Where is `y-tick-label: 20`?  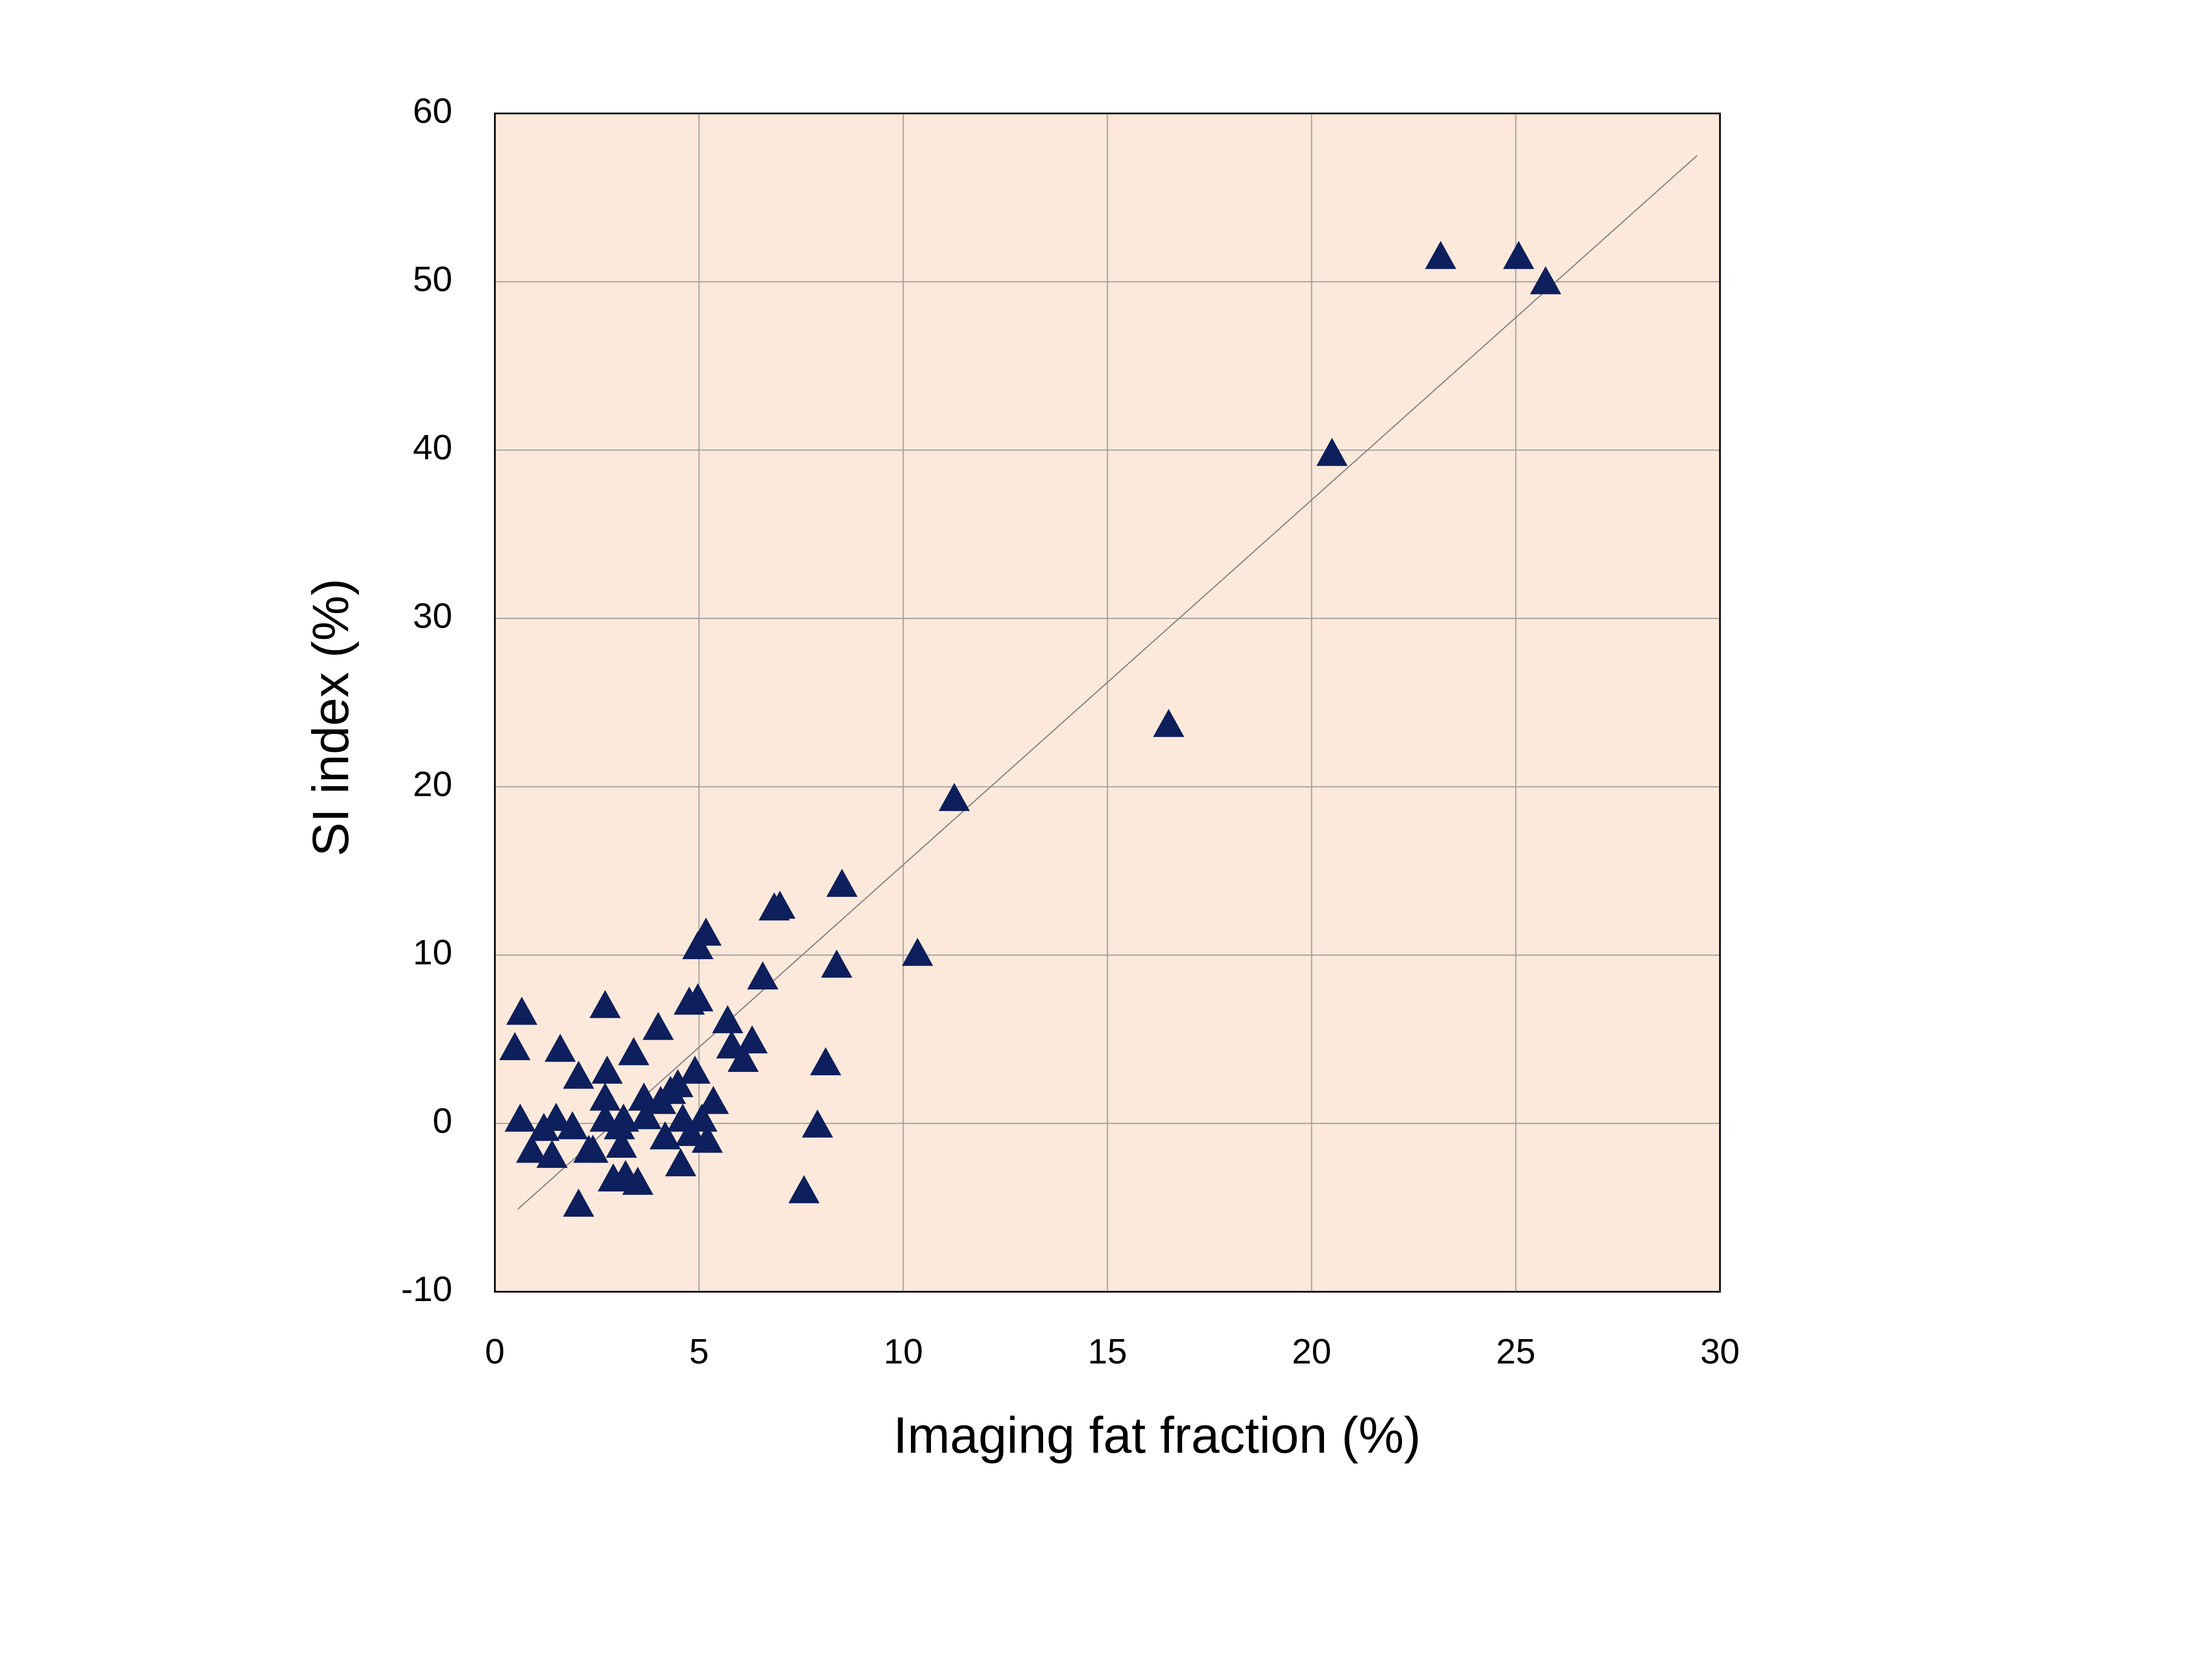
y-tick-label: 20 is located at coordinates (433, 784).